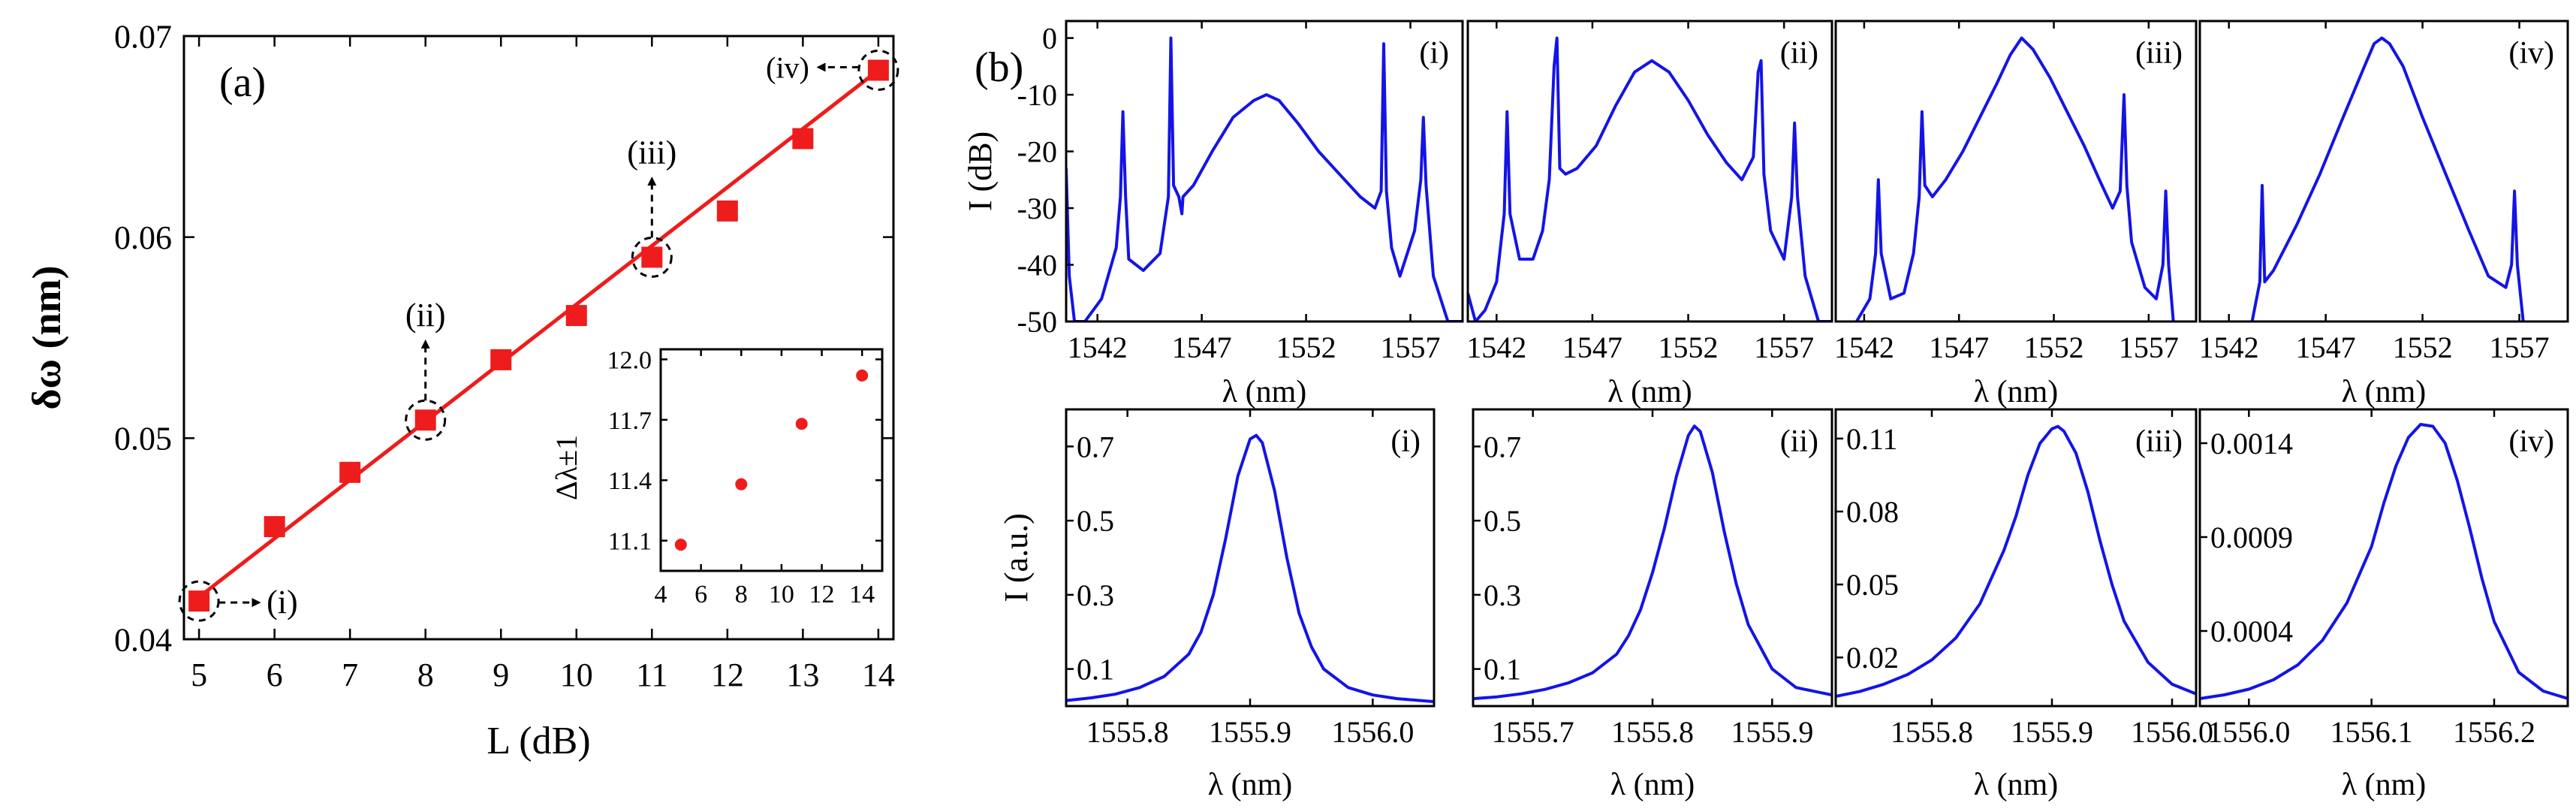 This screenshot has width=2576, height=812. I want to click on y-tick-label: -30, so click(1037, 208).